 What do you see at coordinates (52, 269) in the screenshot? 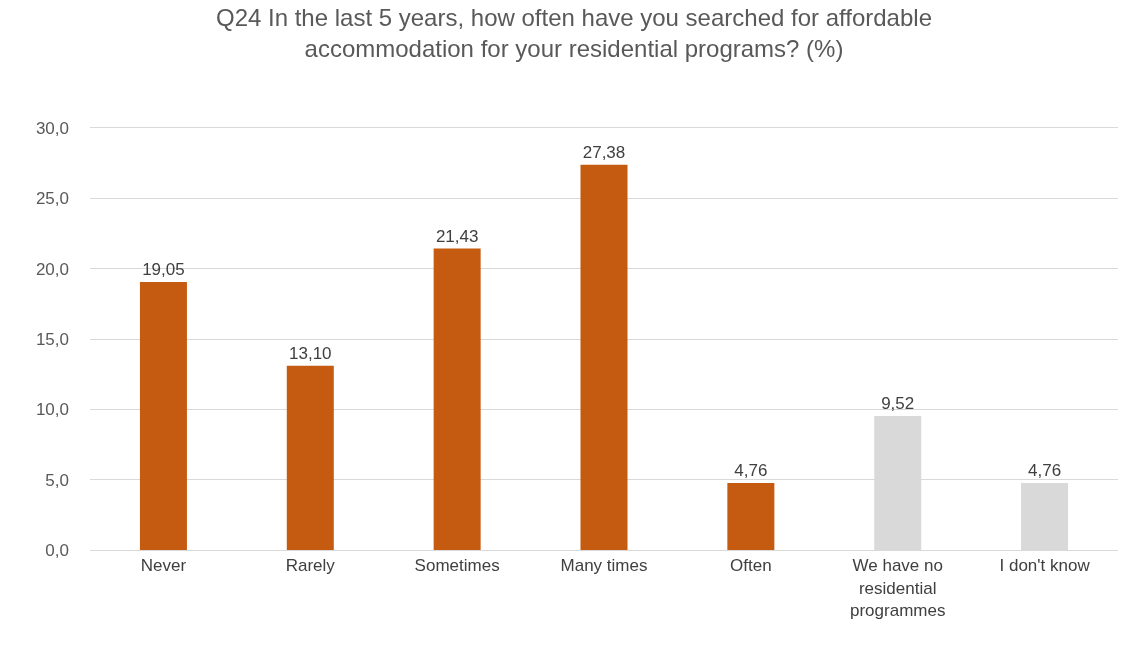
I see `y-tick-label: 20,0` at bounding box center [52, 269].